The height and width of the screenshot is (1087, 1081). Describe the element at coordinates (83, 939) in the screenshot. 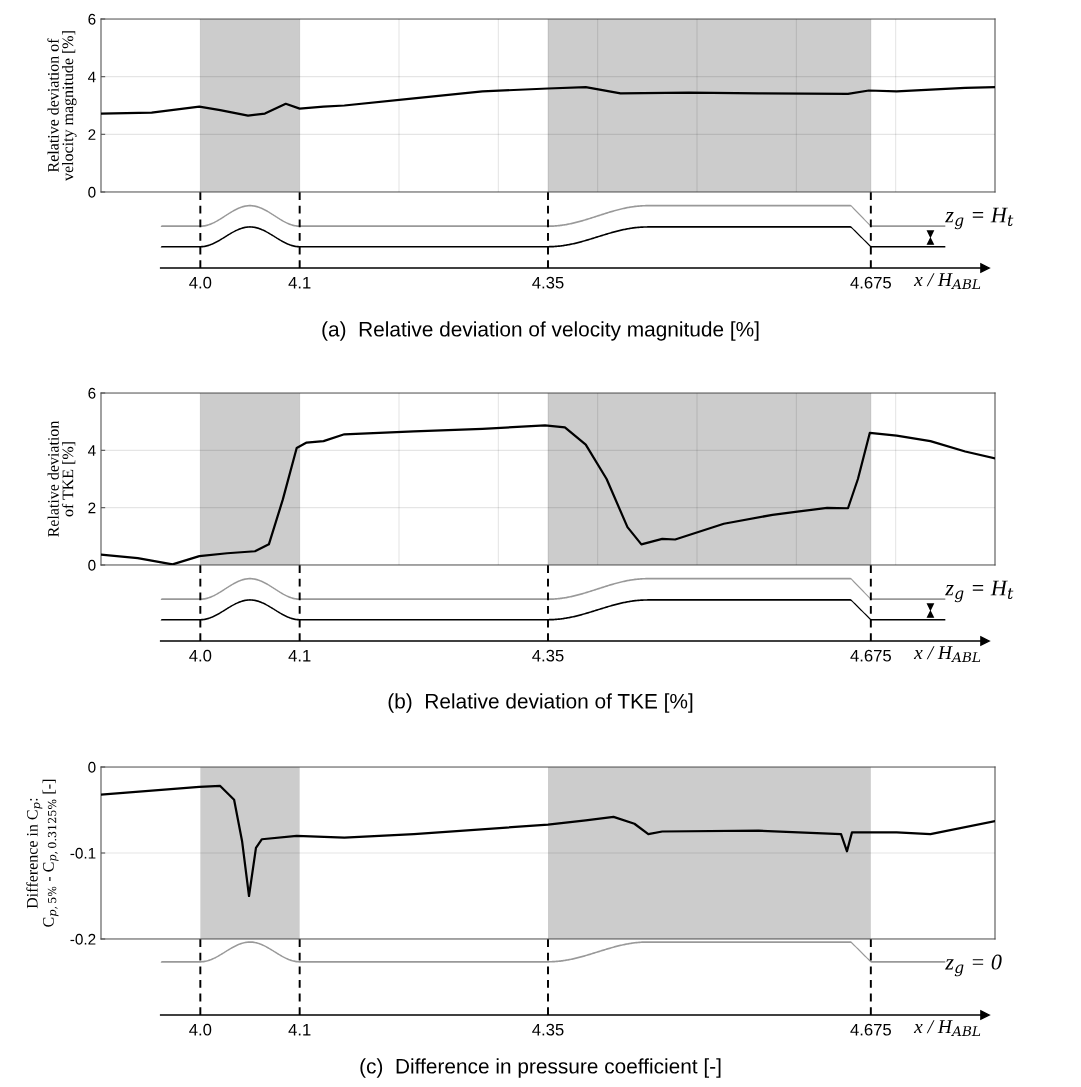

I see `y-tick-label: -0.2` at that location.